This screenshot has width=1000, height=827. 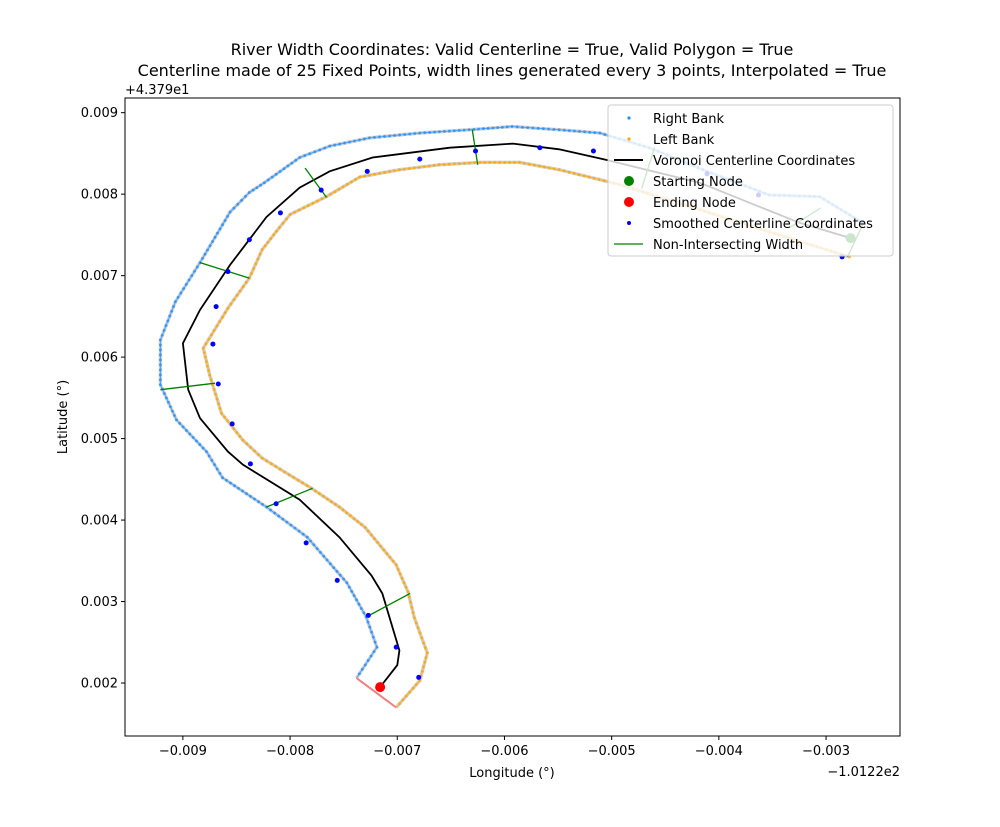 I want to click on legend-label-right-bank: Right Bank, so click(x=688, y=119).